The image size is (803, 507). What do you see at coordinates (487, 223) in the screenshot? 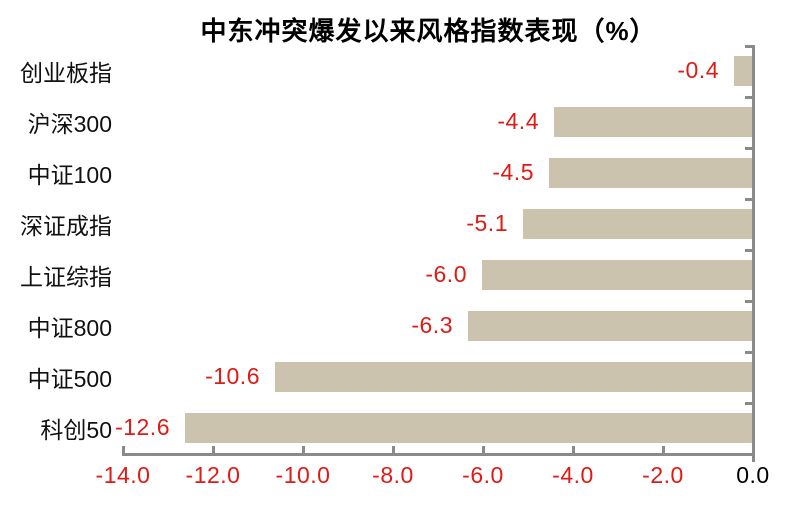
I see `bar-value-label: -5.1` at bounding box center [487, 223].